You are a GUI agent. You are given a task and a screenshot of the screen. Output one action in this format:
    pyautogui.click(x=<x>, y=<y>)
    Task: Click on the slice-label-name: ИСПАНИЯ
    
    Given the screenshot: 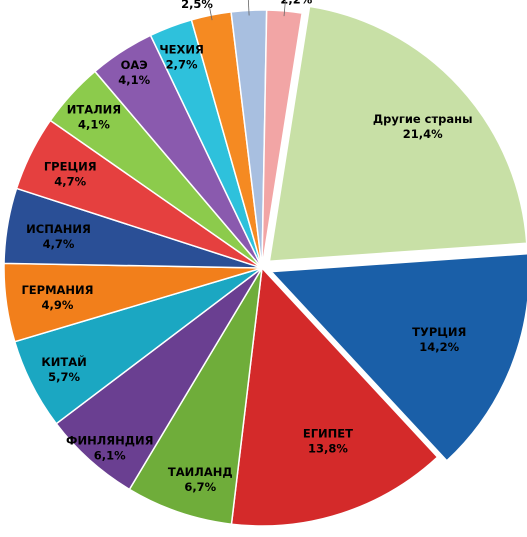 What is the action you would take?
    pyautogui.click(x=58, y=229)
    